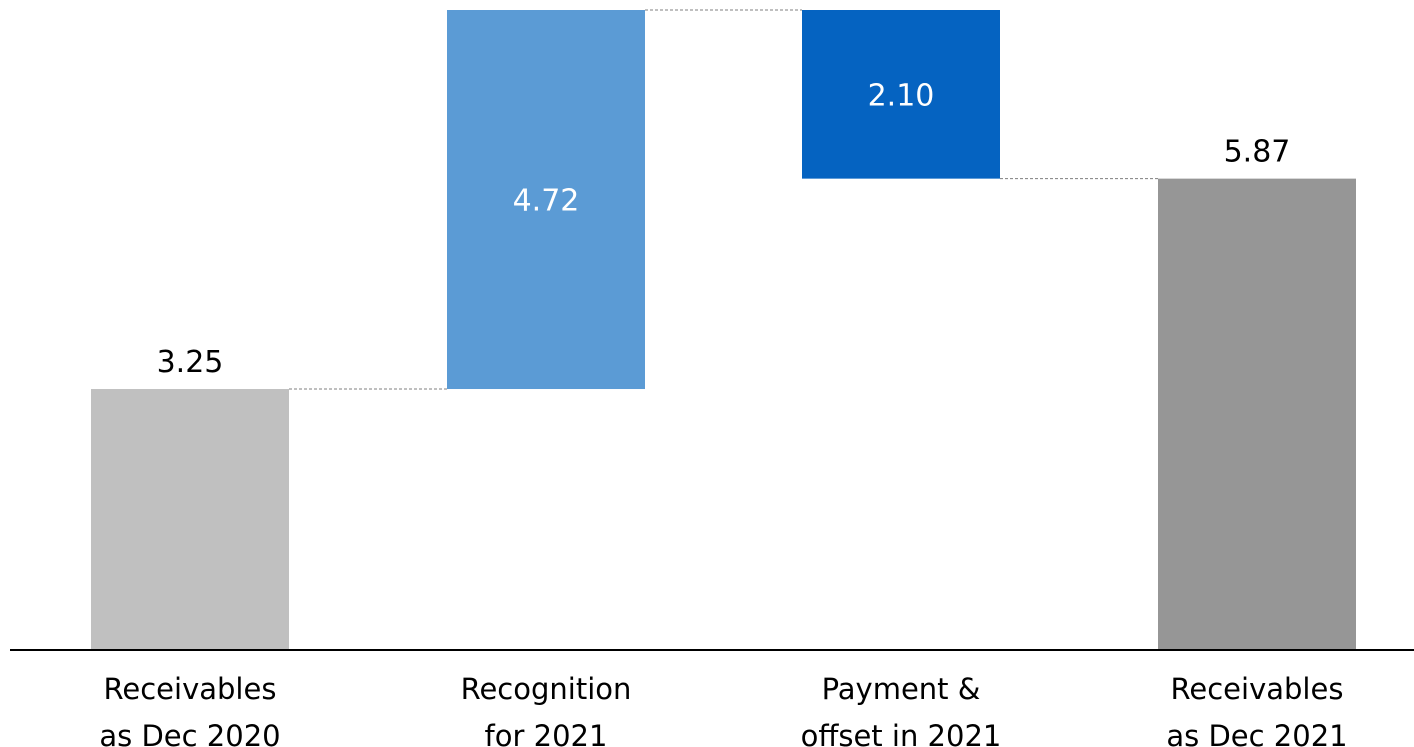 The width and height of the screenshot is (1414, 747). What do you see at coordinates (1257, 152) in the screenshot?
I see `value-label-4: 5.87` at bounding box center [1257, 152].